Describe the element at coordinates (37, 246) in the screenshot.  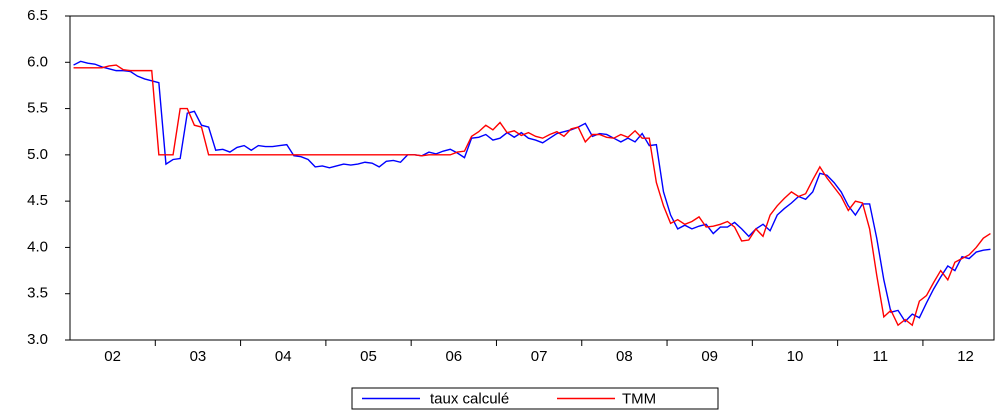
I see `y-tick-label: 4.0` at that location.